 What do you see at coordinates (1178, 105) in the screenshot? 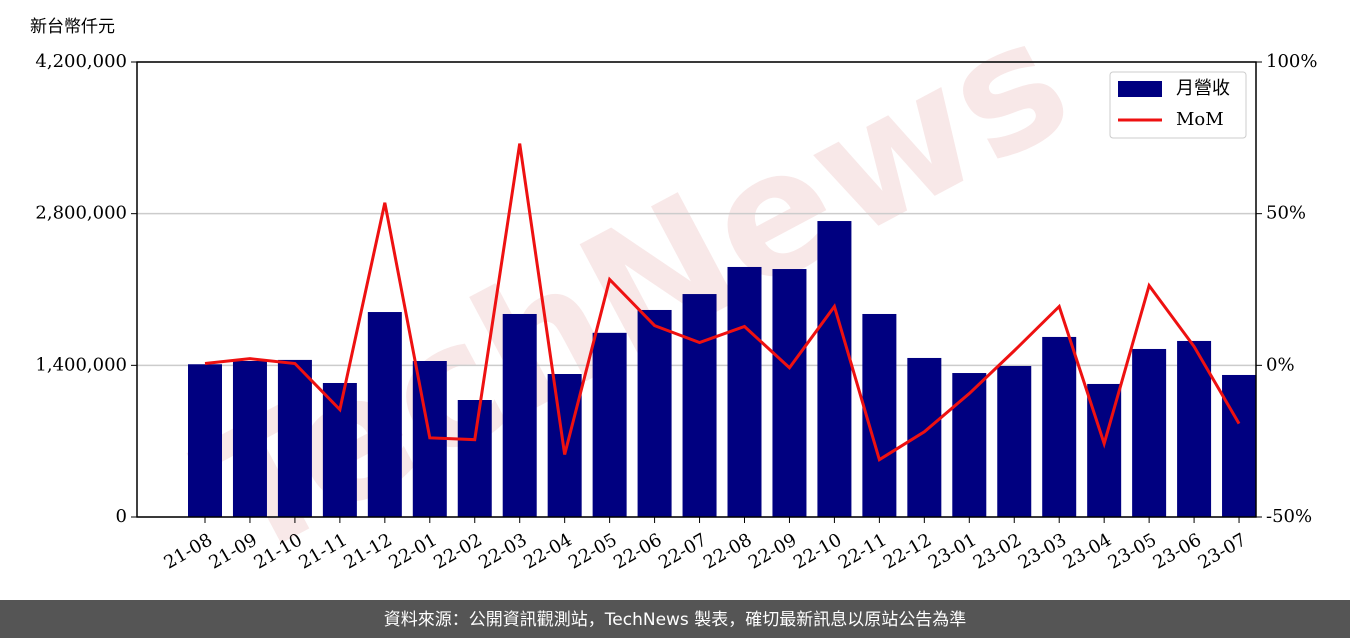
I see `legend: 月營收 MoM` at bounding box center [1178, 105].